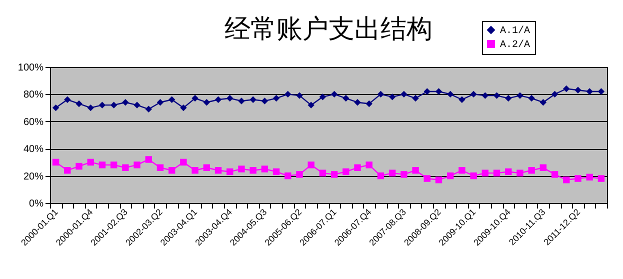  What do you see at coordinates (33, 122) in the screenshot?
I see `y-tick-label: 60%` at bounding box center [33, 122].